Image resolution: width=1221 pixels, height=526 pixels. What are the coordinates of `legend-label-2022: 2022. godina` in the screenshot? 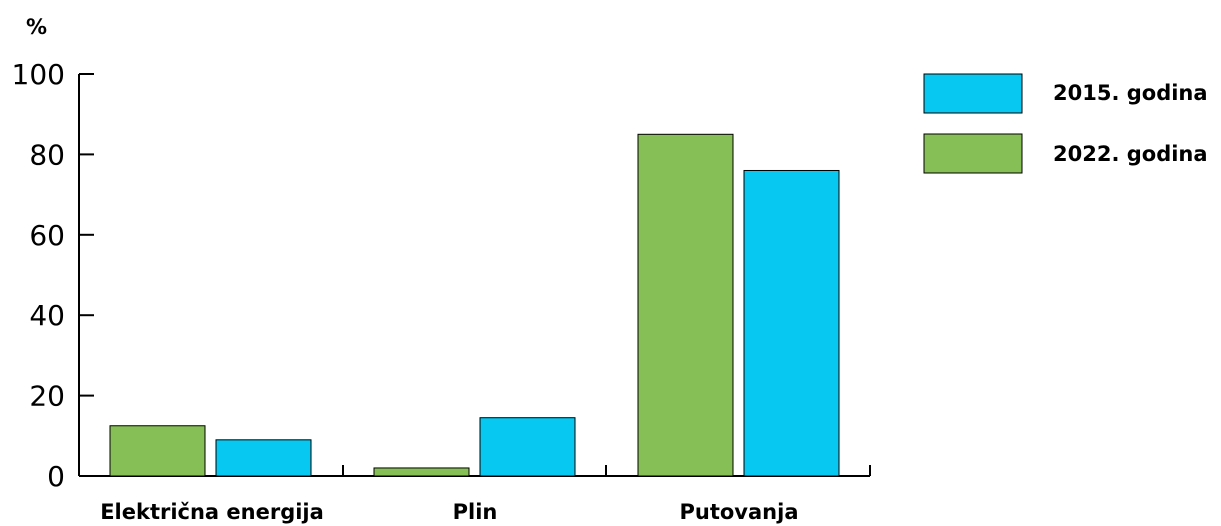 It's located at (1130, 154).